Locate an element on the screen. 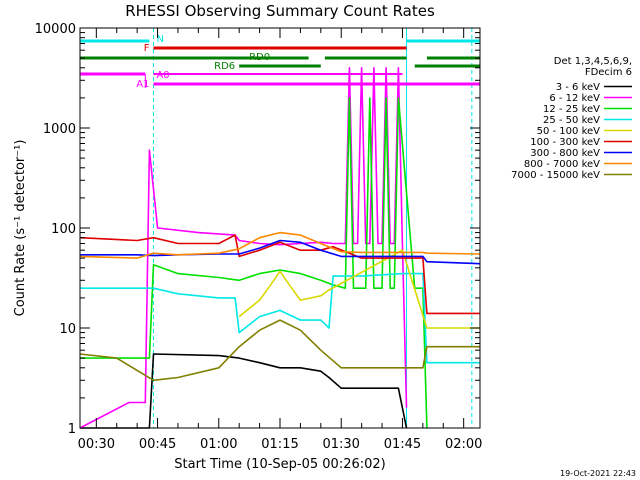  x-tick-label: 01:15 is located at coordinates (279, 444).